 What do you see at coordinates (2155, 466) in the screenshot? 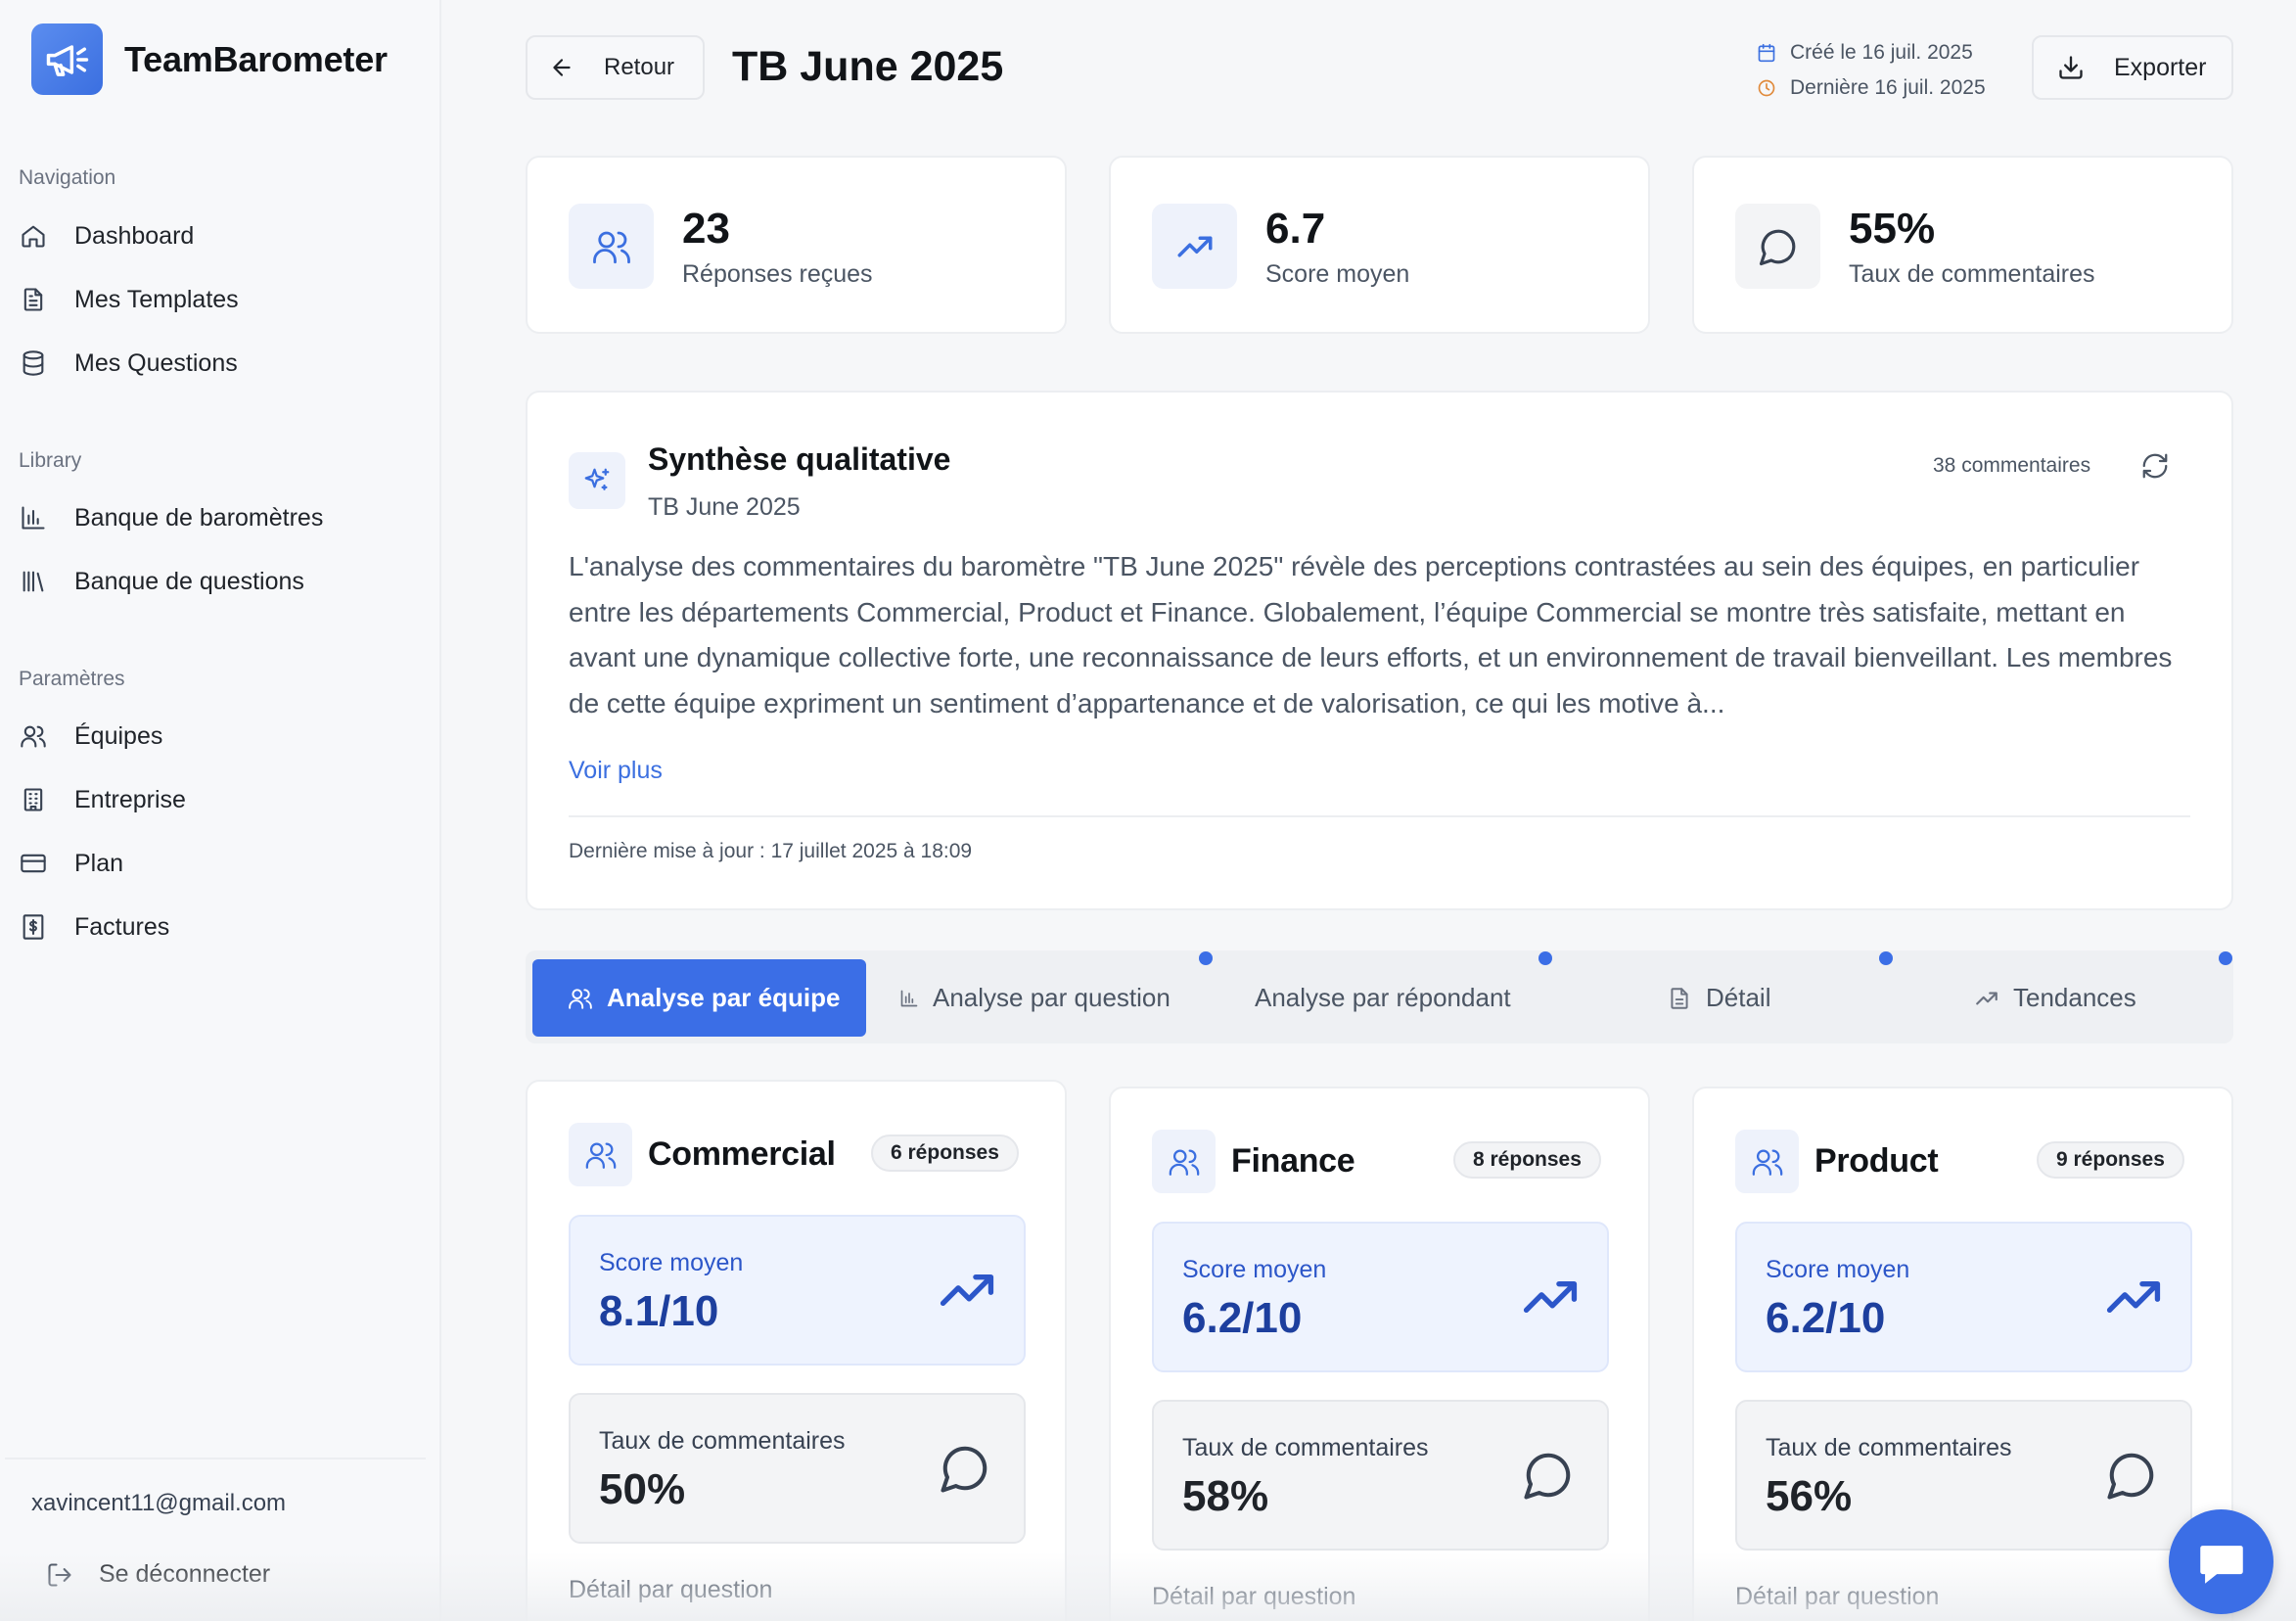
I see `refresh-icon` at bounding box center [2155, 466].